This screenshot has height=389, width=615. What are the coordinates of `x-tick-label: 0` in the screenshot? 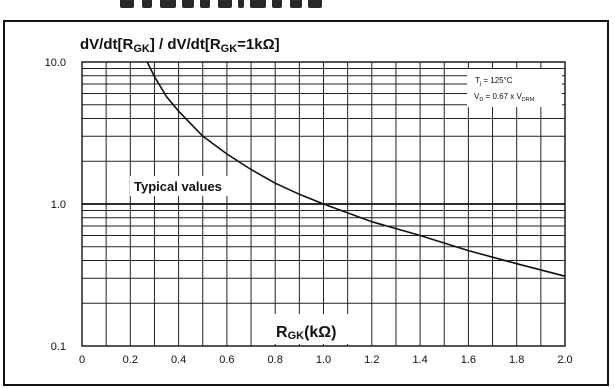 It's located at (82, 360).